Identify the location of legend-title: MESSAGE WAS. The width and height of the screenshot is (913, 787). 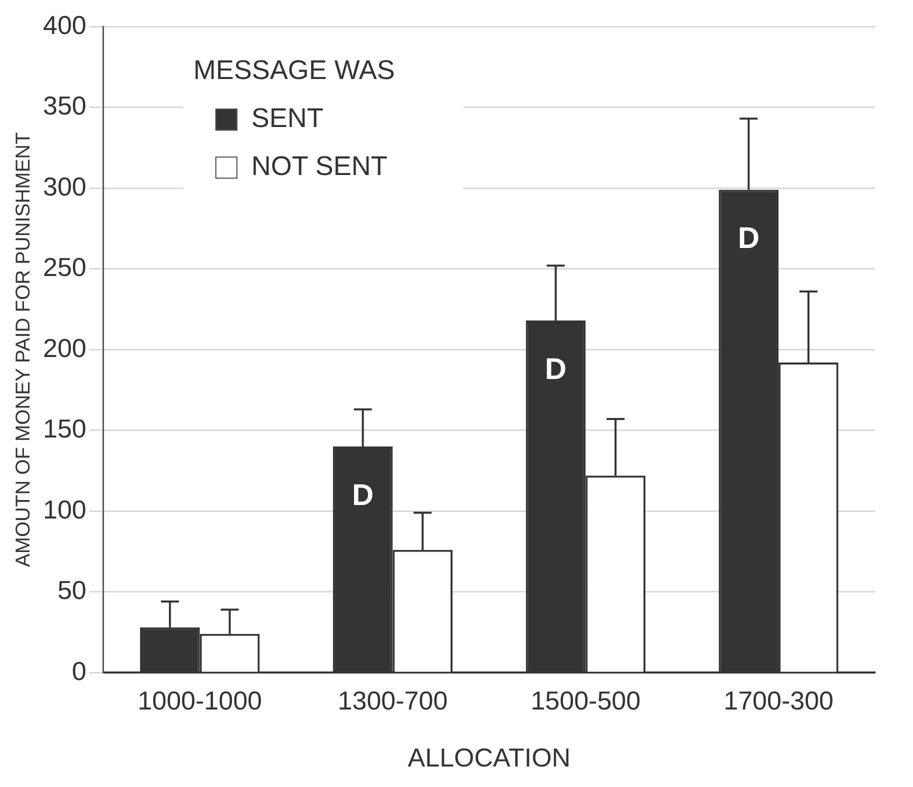
(294, 70).